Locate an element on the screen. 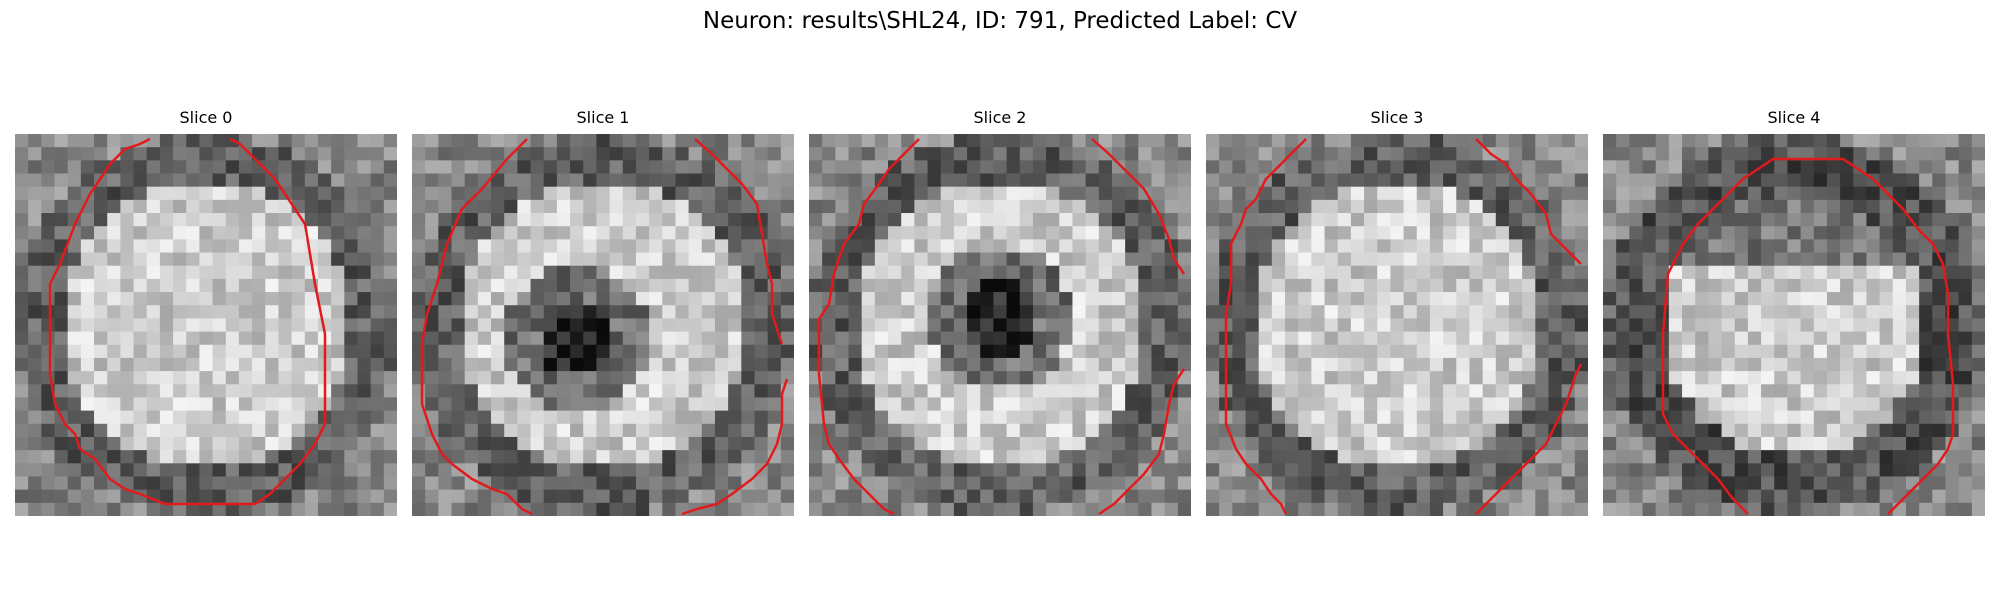  slice-panel-3: Slice 3 is located at coordinates (1397, 313).